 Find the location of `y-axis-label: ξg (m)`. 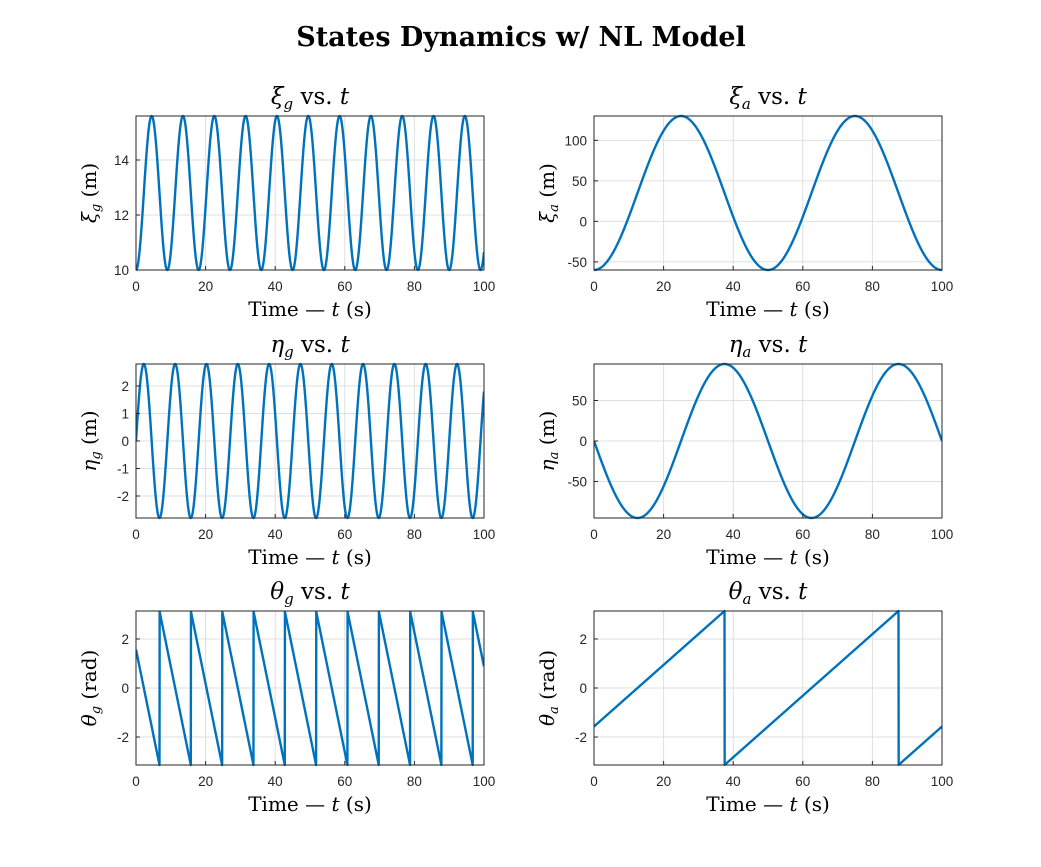

y-axis-label: ξg (m) is located at coordinates (90, 193).